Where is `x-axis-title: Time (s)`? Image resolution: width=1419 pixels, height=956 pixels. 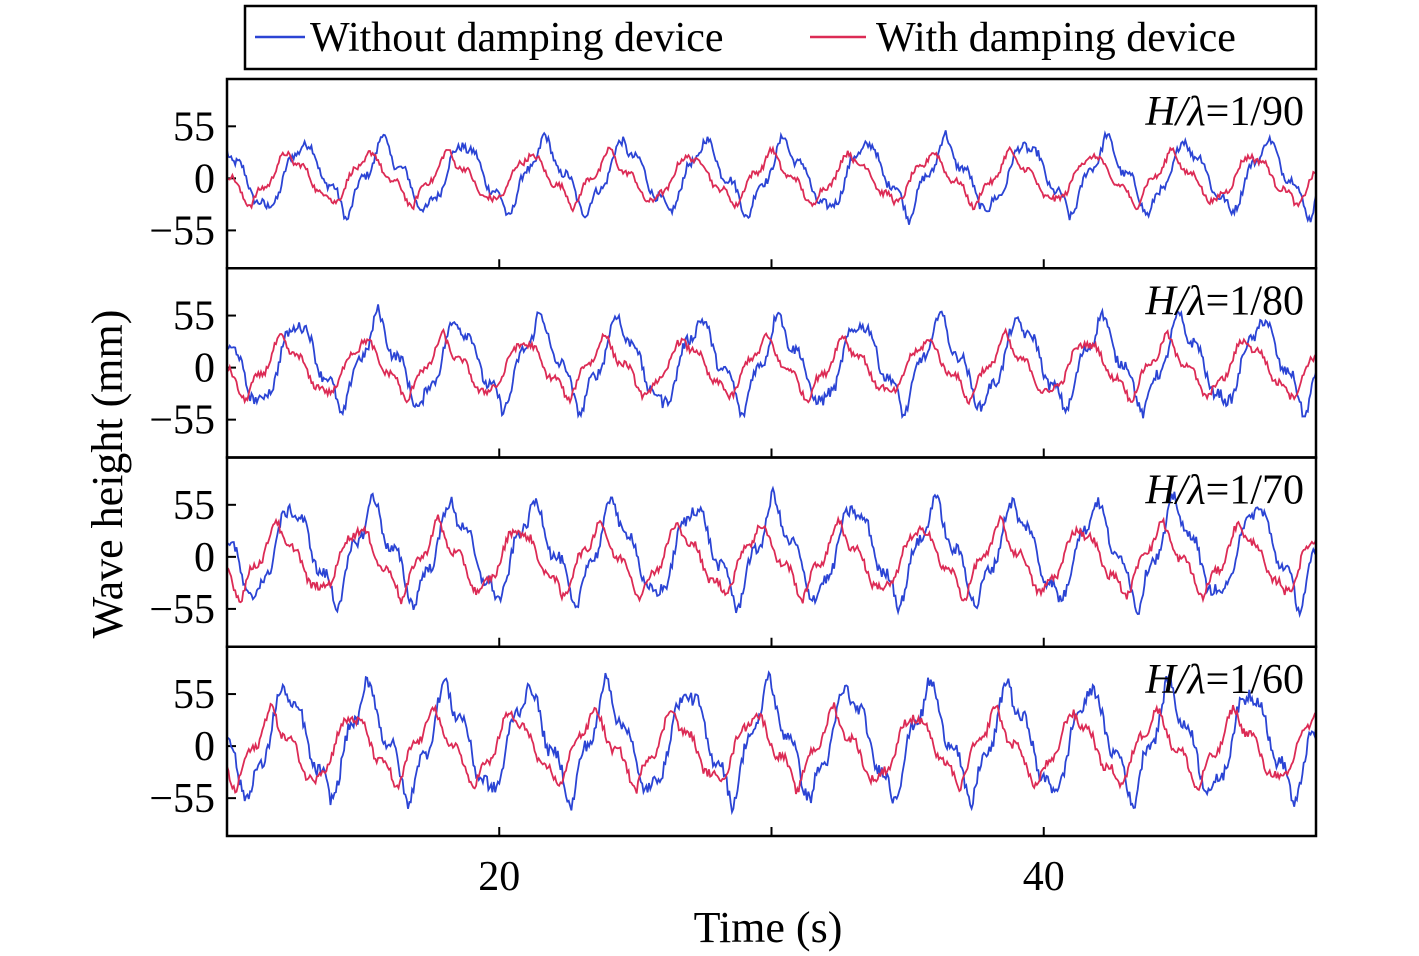 x-axis-title: Time (s) is located at coordinates (768, 927).